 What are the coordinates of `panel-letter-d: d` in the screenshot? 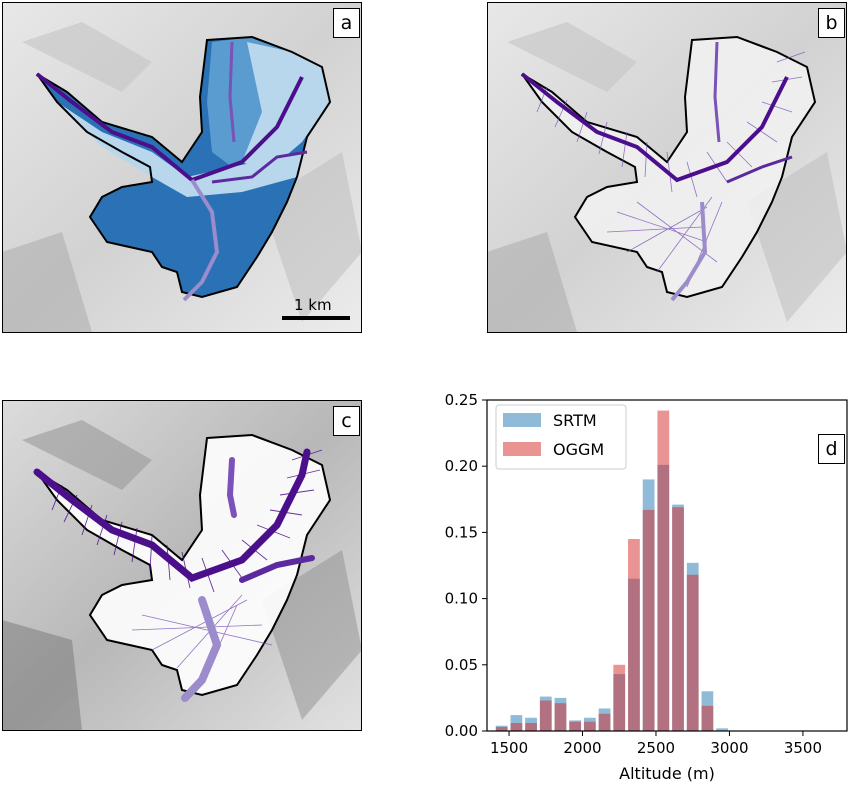 It's located at (831, 449).